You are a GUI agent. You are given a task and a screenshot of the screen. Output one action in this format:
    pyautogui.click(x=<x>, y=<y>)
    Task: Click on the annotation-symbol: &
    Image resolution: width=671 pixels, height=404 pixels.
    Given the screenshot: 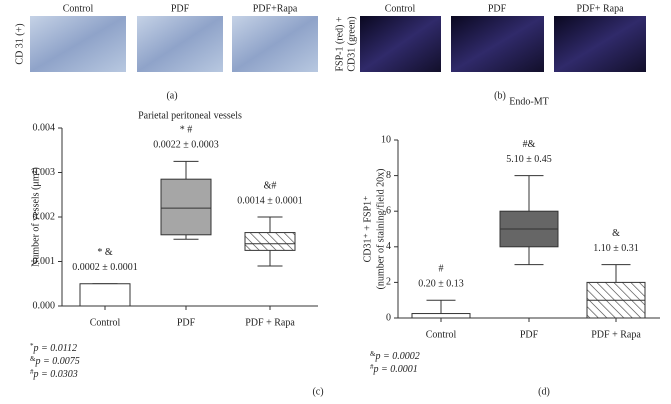 What is the action you would take?
    pyautogui.click(x=616, y=233)
    